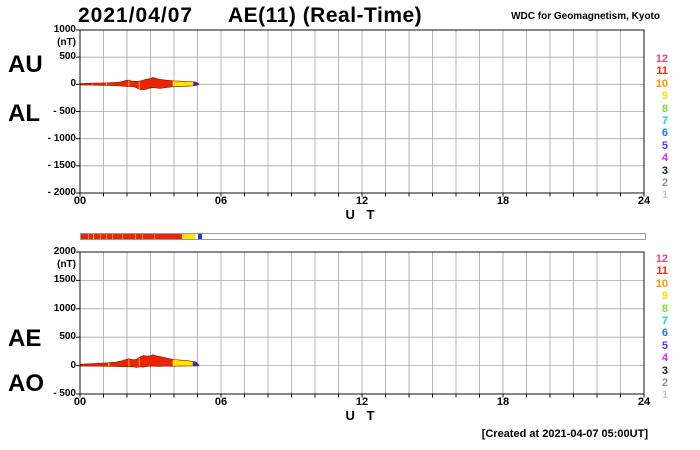 The image size is (700, 450). Describe the element at coordinates (585, 16) in the screenshot. I see `organization-credit: WDC for Geomagnetism, Kyoto` at that location.